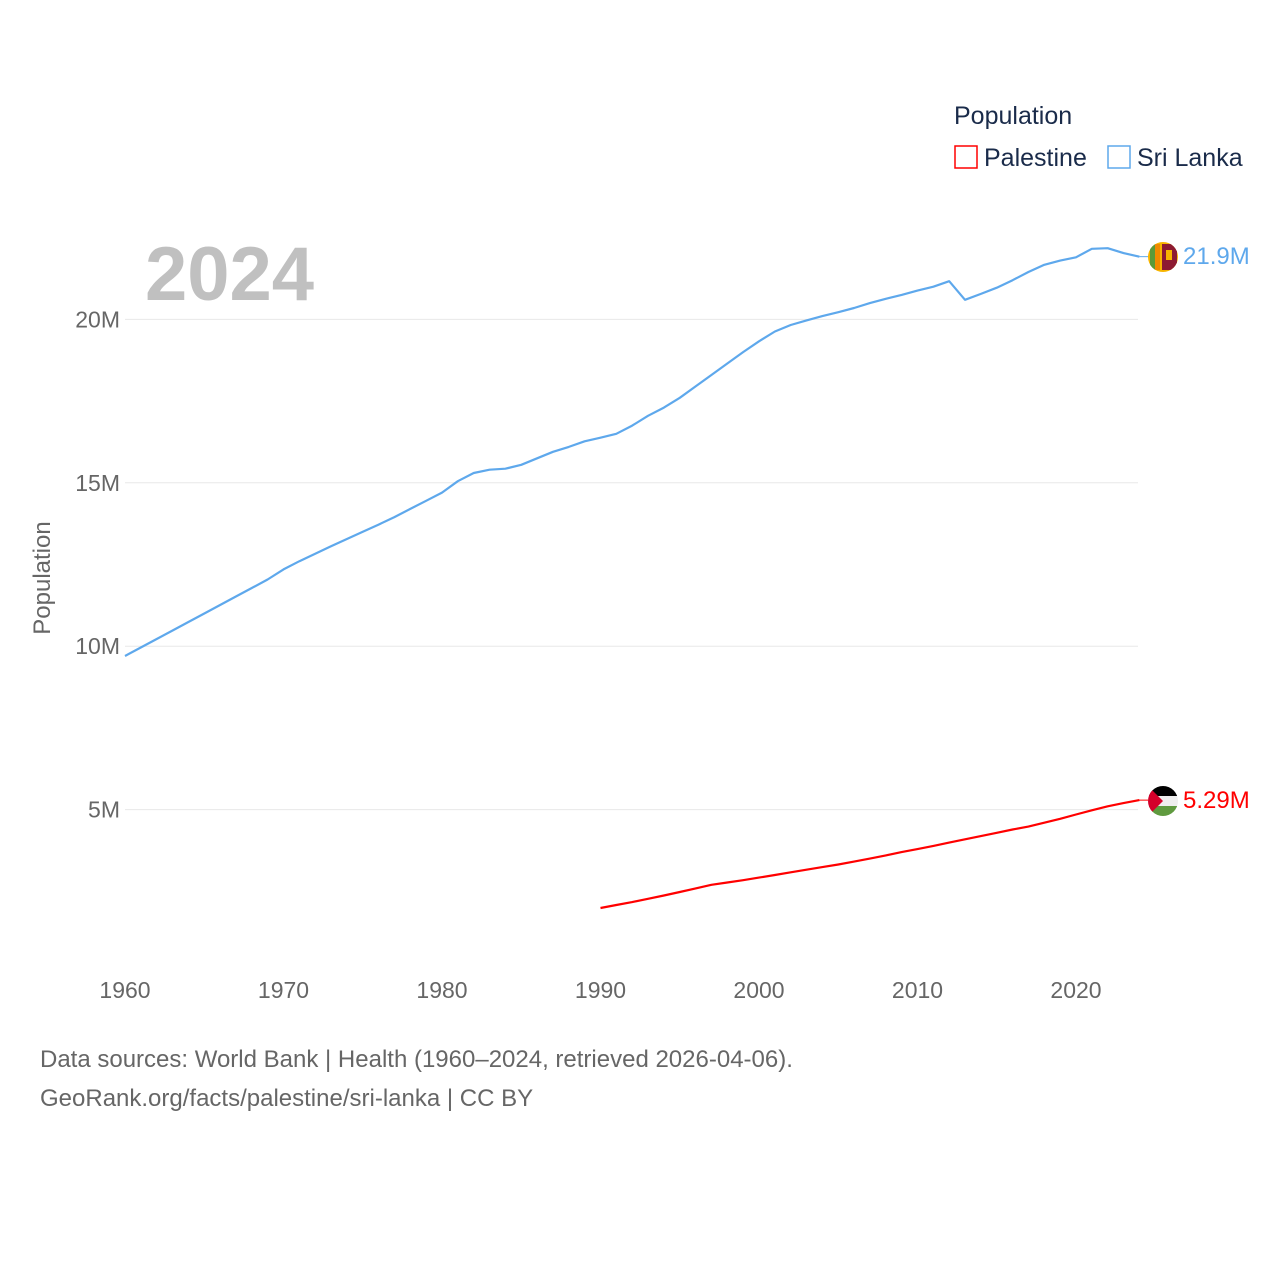 The height and width of the screenshot is (1280, 1280). Describe the element at coordinates (758, 990) in the screenshot. I see `x-tick-label: 2000` at that location.